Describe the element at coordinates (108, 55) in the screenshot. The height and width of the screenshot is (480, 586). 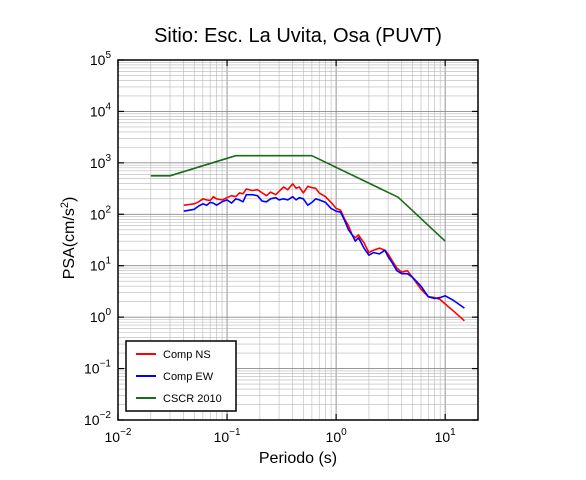
I see `y-tick-label-exp: 5` at that location.